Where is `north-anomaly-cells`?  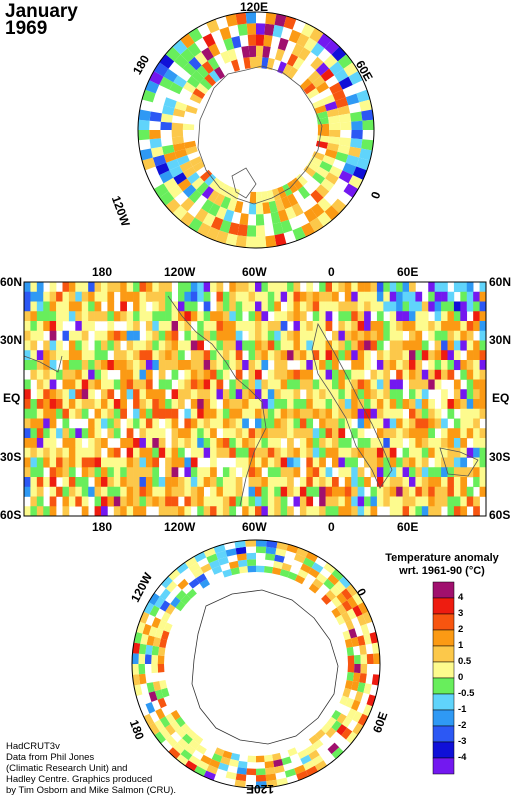
north-anomaly-cells is located at coordinates (256, 130).